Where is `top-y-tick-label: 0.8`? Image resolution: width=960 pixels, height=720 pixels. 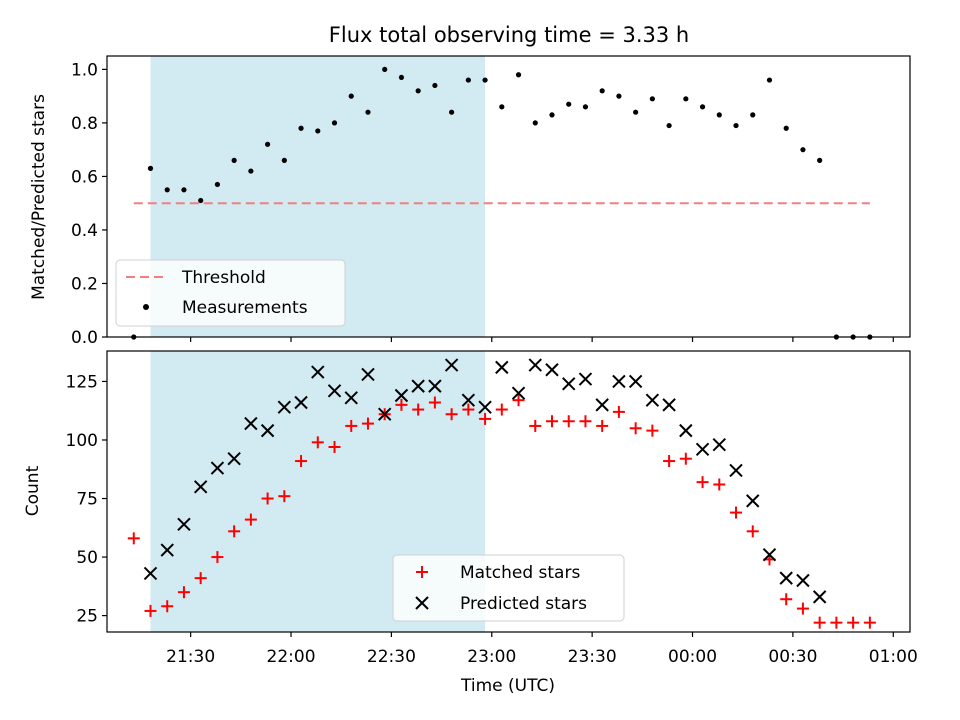
top-y-tick-label: 0.8 is located at coordinates (84, 124).